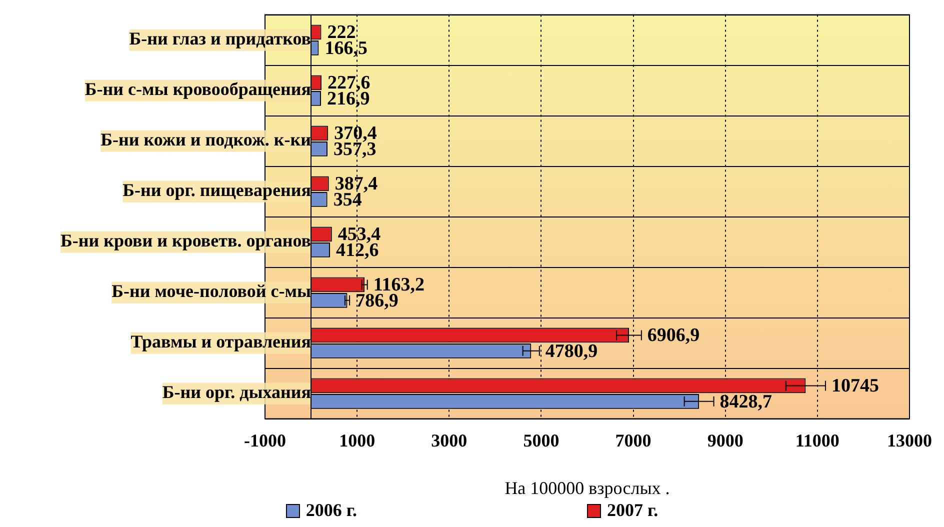 Image resolution: width=944 pixels, height=527 pixels. What do you see at coordinates (347, 199) in the screenshot?
I see `data-label: 354` at bounding box center [347, 199].